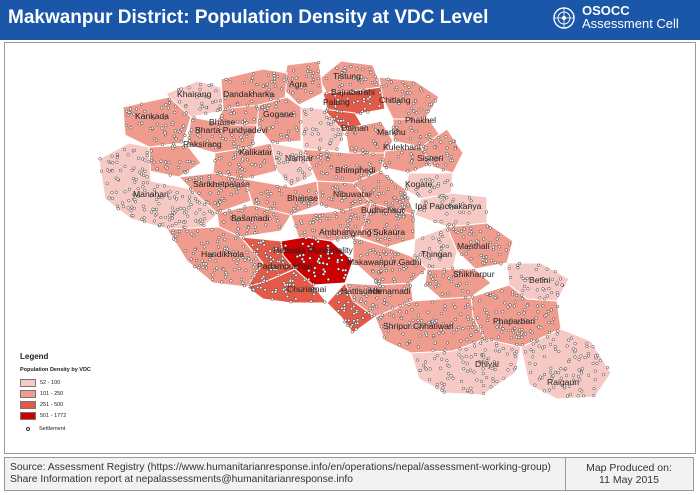 Image resolution: width=700 pixels, height=495 pixels. I want to click on vdc-label: Dhiyal, so click(487, 364).